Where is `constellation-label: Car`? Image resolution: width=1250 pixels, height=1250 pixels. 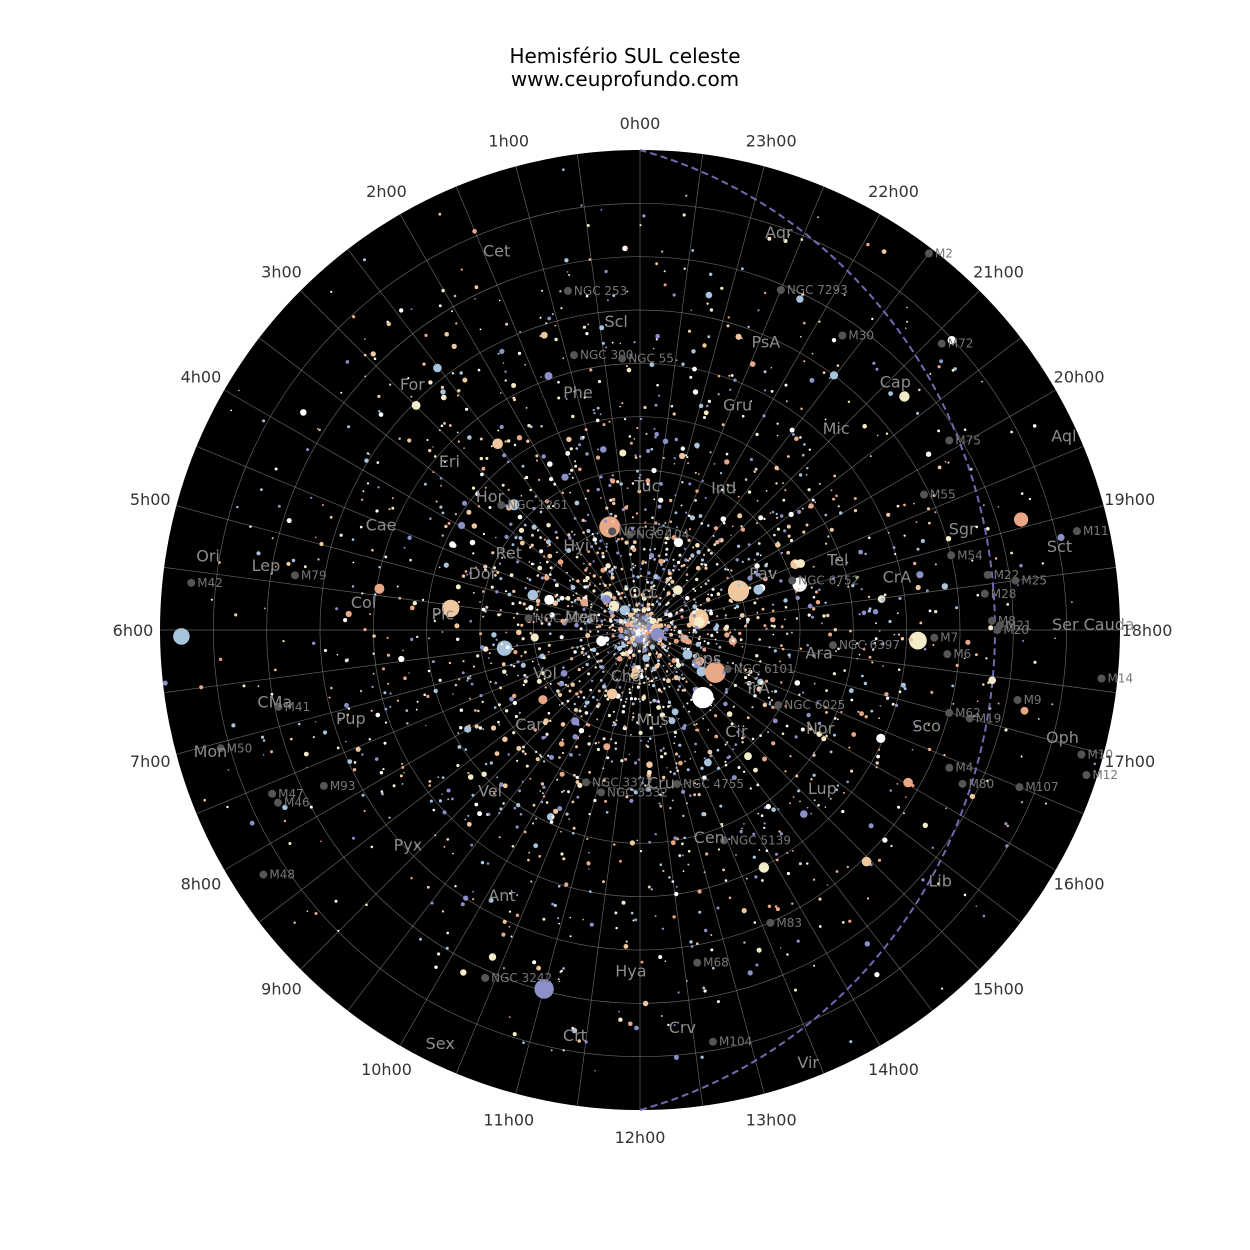
constellation-label: Car is located at coordinates (529, 724).